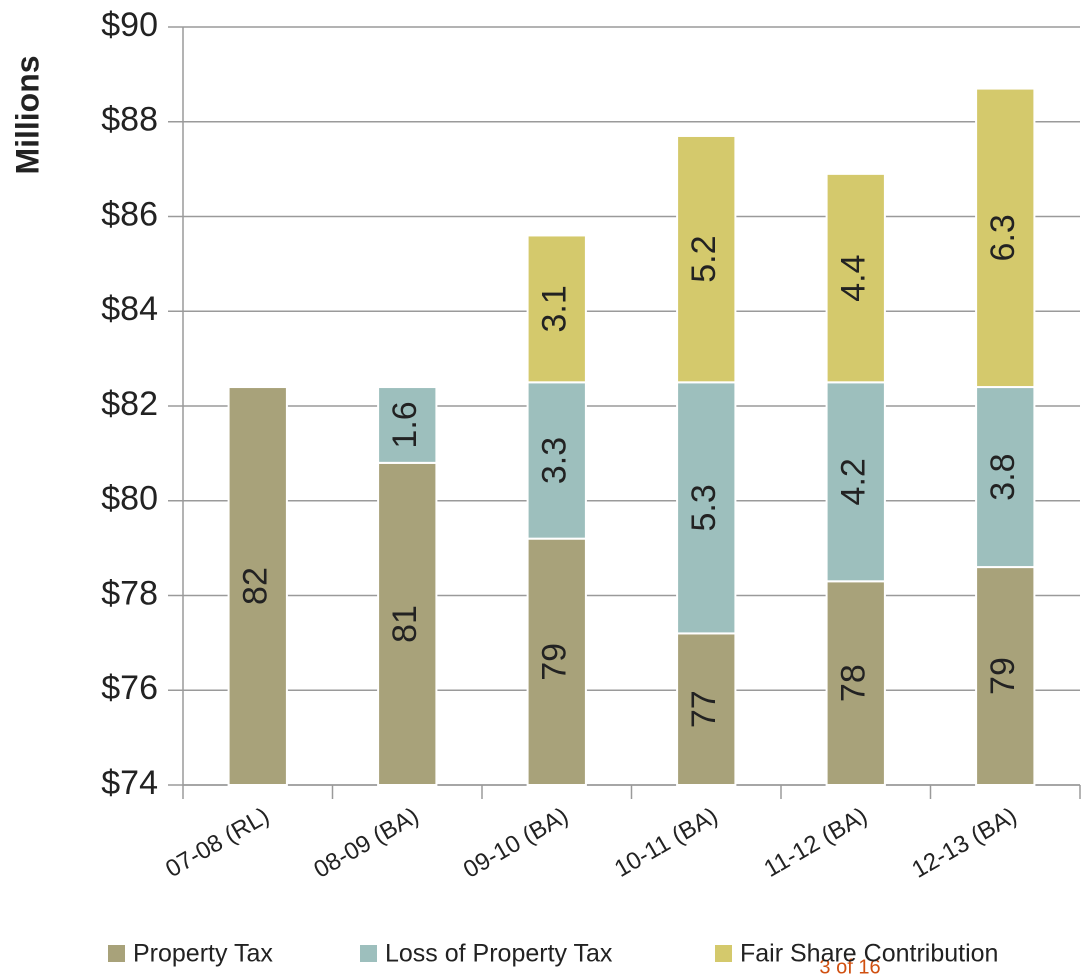  I want to click on y-tick-label: $76, so click(129, 688).